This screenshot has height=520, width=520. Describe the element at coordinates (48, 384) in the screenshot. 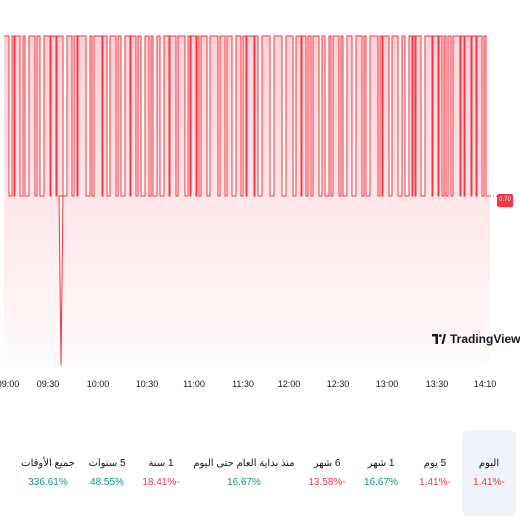

I see `x-tick-label: 09:30` at that location.